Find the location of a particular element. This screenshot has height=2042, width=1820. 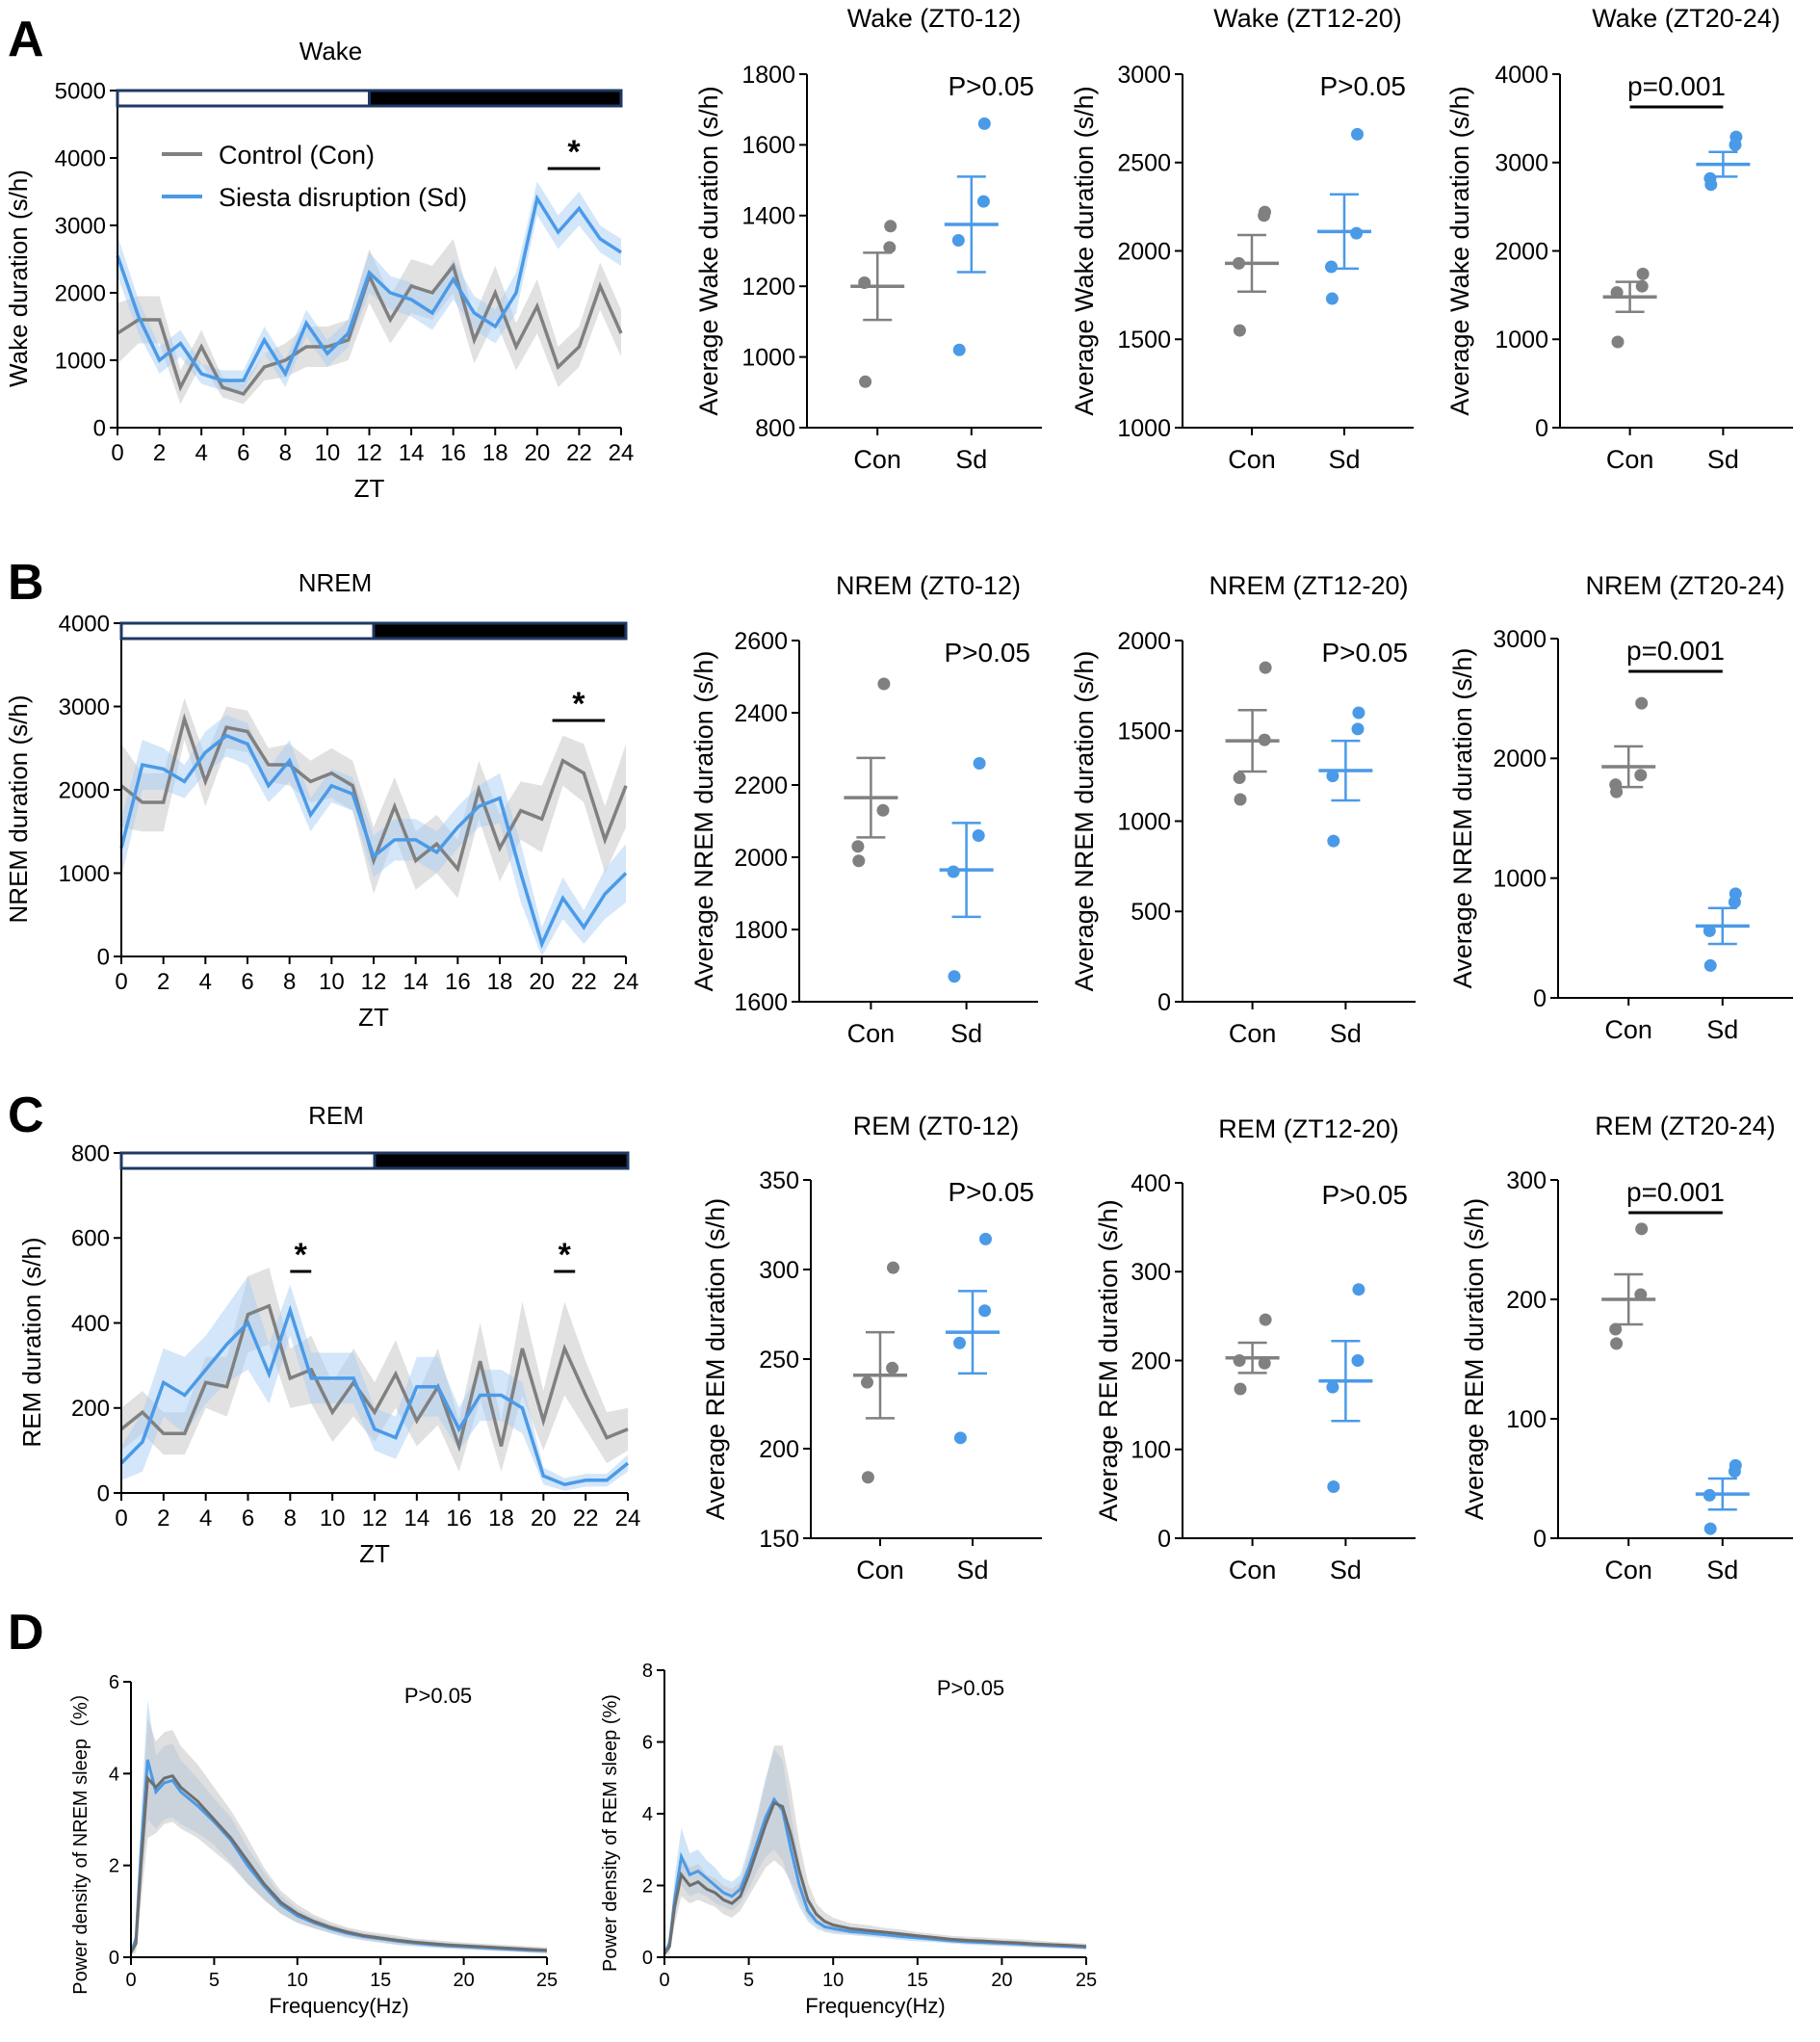

y-tick-label: 6 is located at coordinates (114, 1682).